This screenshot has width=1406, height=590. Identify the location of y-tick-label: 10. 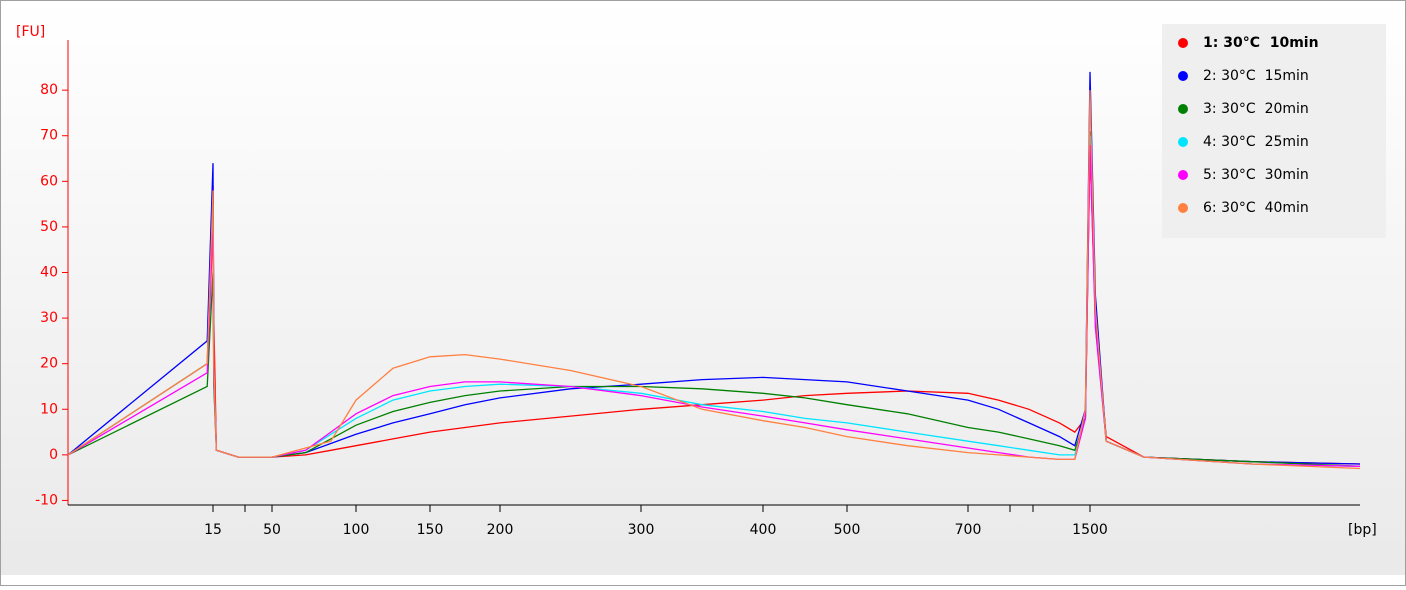
(49, 409).